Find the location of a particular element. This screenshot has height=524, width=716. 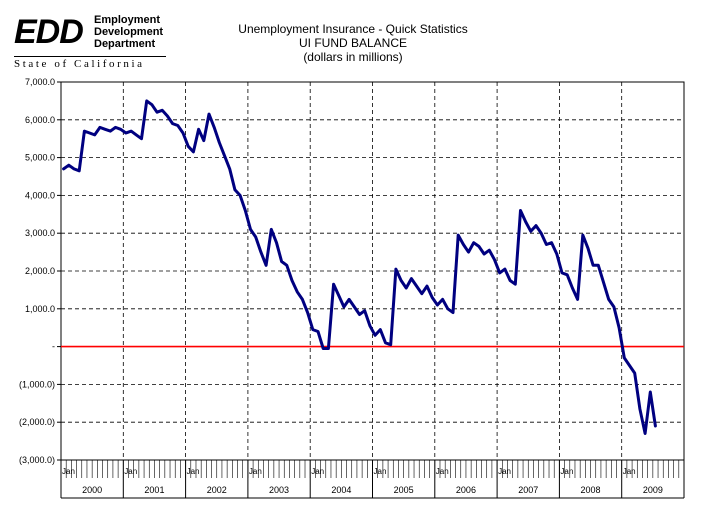

y-tick-label: 1,000.0 is located at coordinates (40, 309).